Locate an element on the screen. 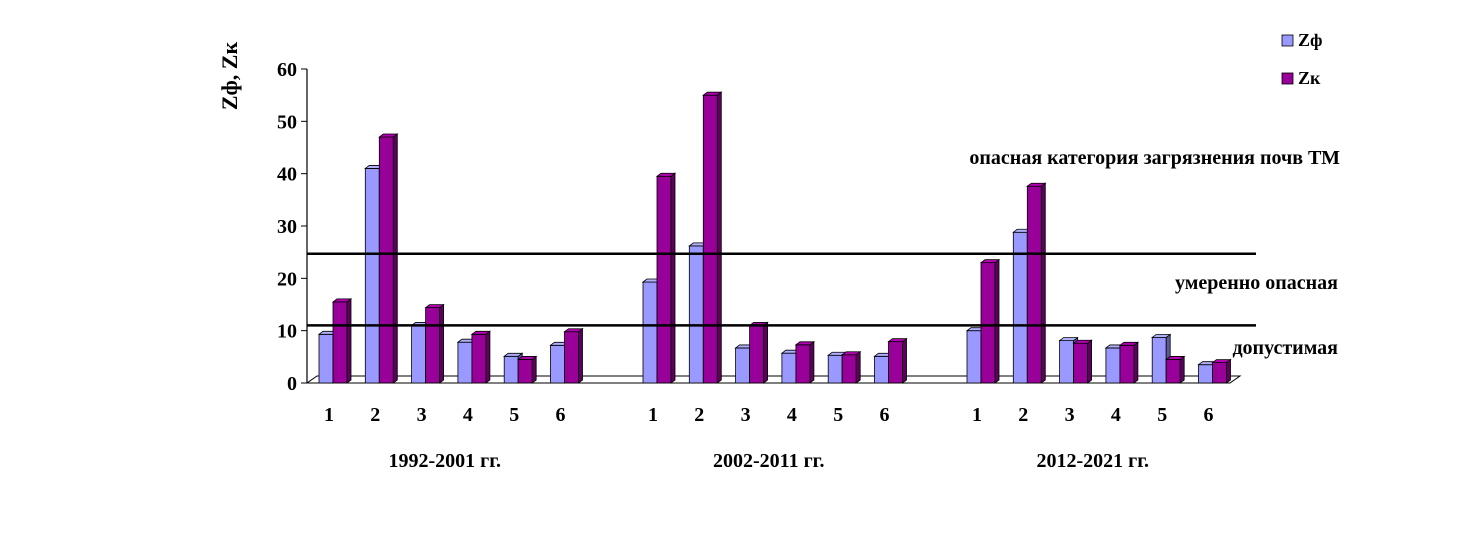  legend: Zф Zк is located at coordinates (1301, 59).